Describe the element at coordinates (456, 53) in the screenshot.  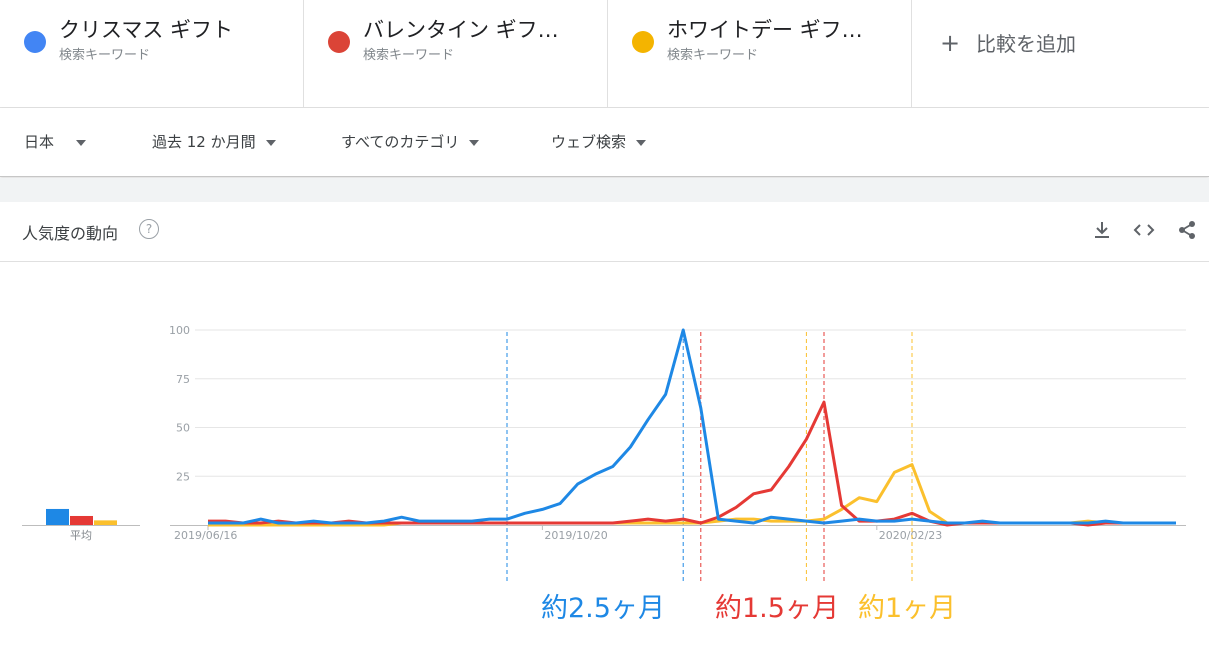
I see `term-card-2: バレンタイン ギフ… 検索キーワード` at that location.